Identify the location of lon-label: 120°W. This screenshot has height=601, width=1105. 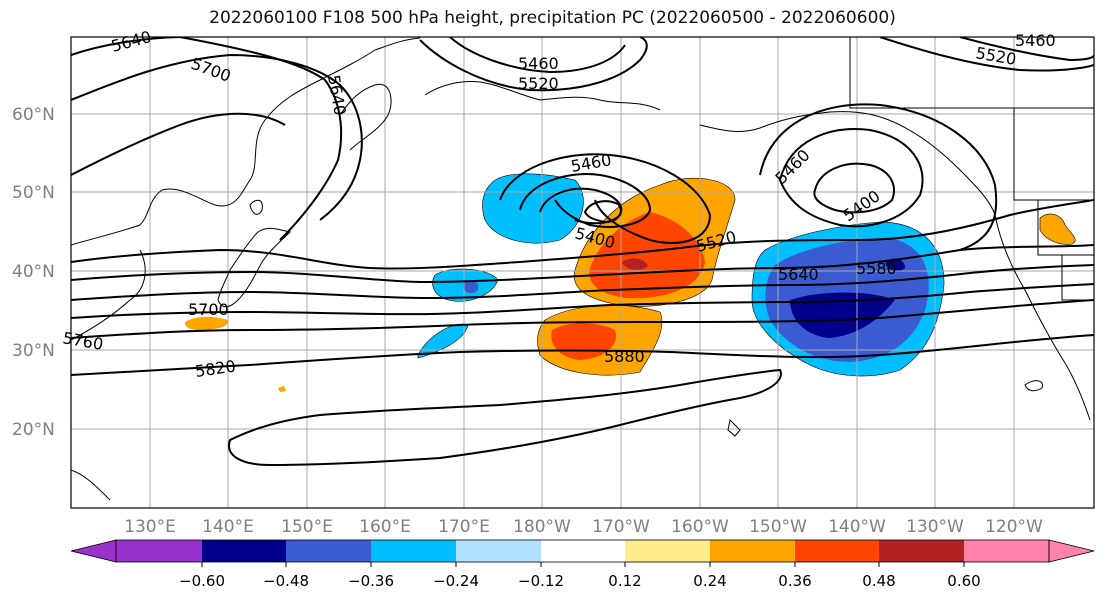
(1014, 527).